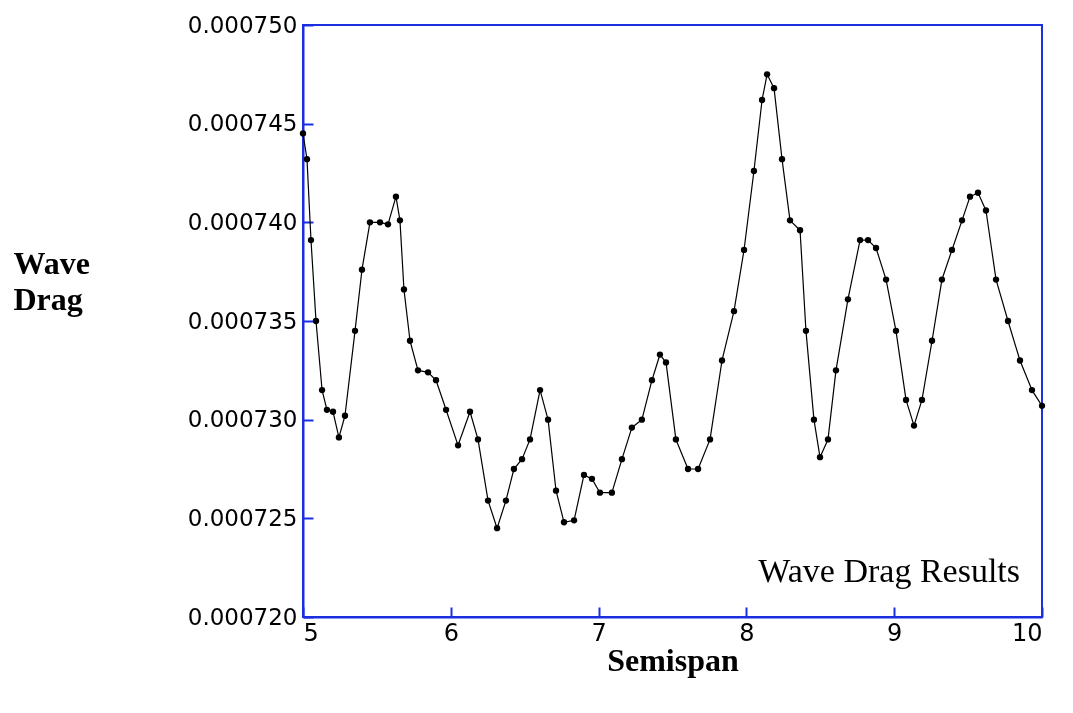 This screenshot has width=1073, height=713. Describe the element at coordinates (242, 123) in the screenshot. I see `y-tick-label: 0.000745` at that location.